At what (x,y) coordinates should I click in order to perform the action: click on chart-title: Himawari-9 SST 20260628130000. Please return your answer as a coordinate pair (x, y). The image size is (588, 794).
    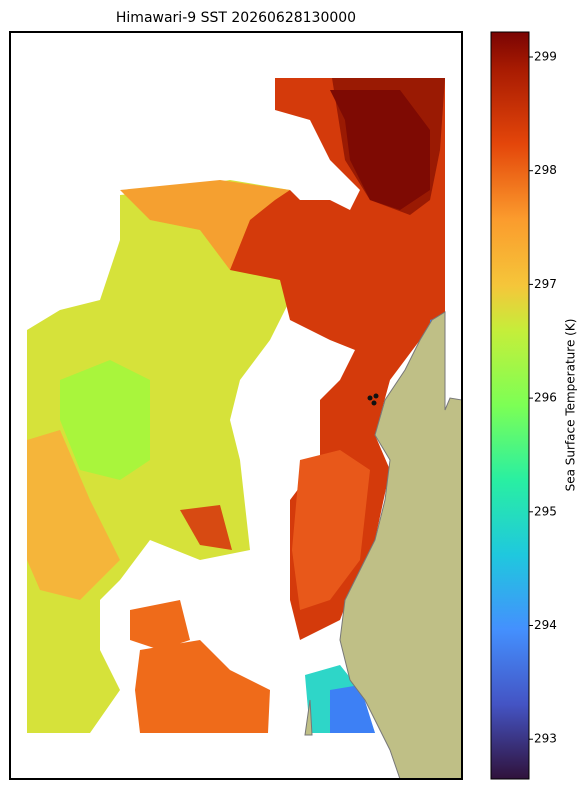
    Looking at the image, I should click on (236, 18).